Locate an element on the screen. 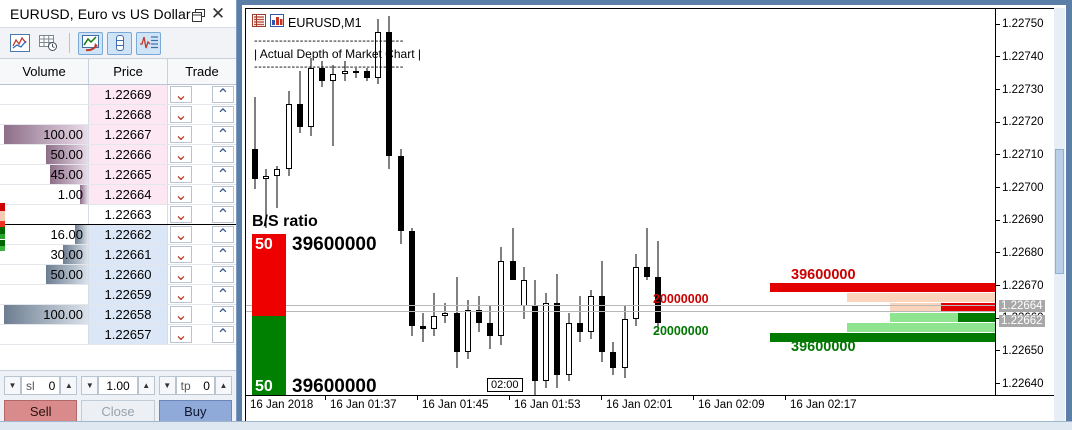  buy-button: Buy is located at coordinates (195, 411).